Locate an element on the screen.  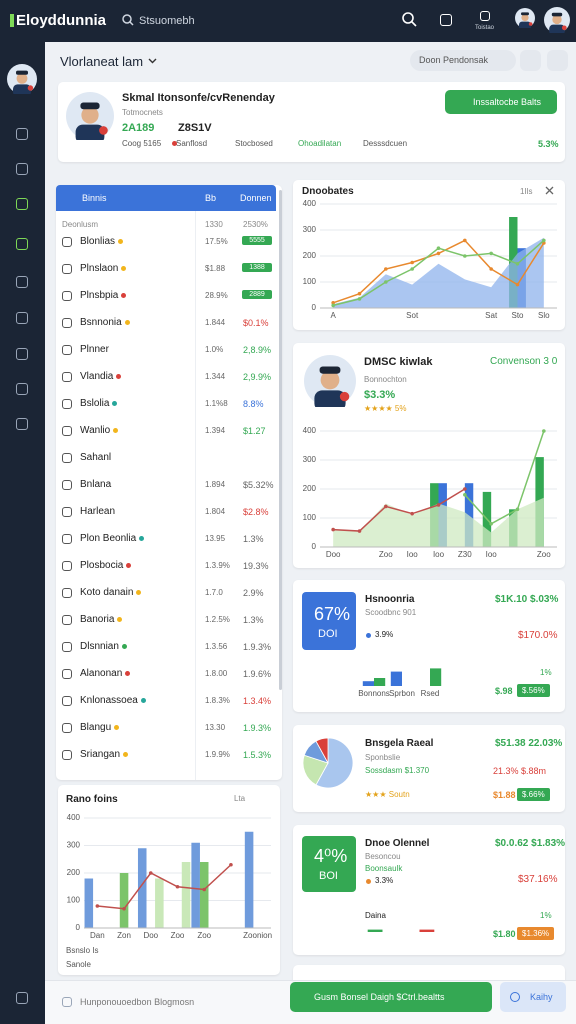
primary-button: Gusm Bonsel Daigh $Ctrl.bealtts is located at coordinates (391, 997).